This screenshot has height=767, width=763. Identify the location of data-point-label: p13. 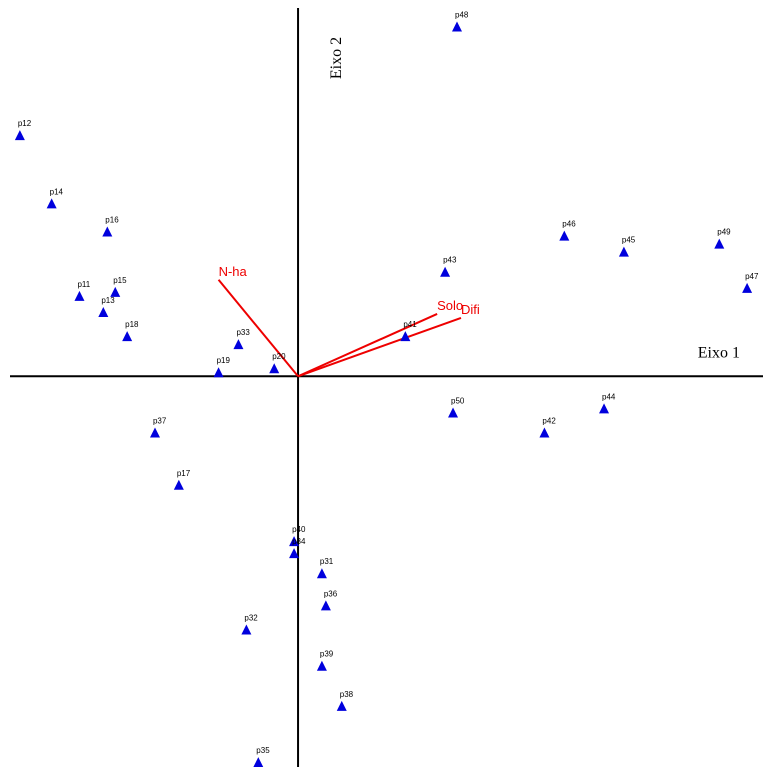
(108, 300).